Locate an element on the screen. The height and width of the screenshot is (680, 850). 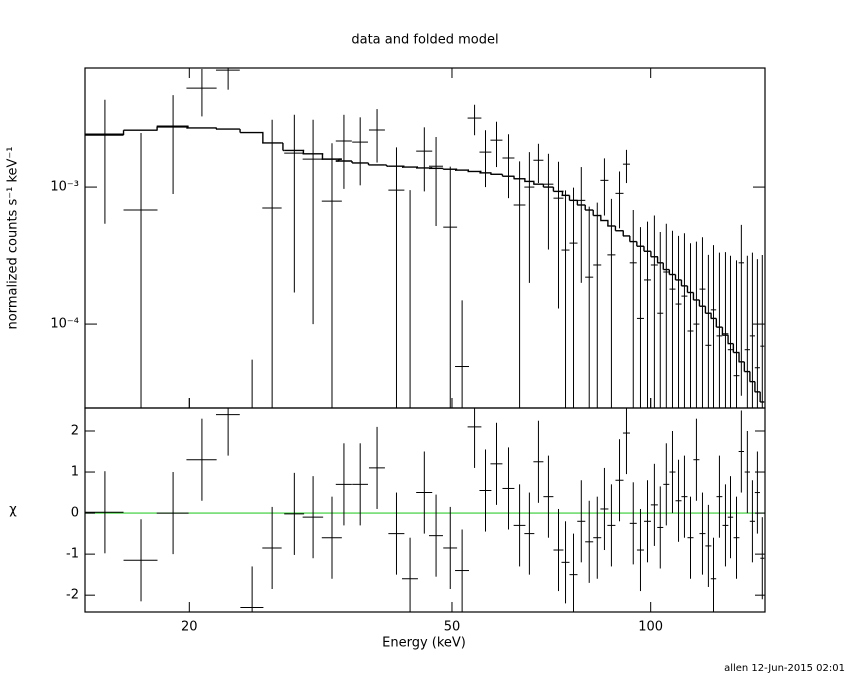
y-axis-label: χ is located at coordinates (13, 510).